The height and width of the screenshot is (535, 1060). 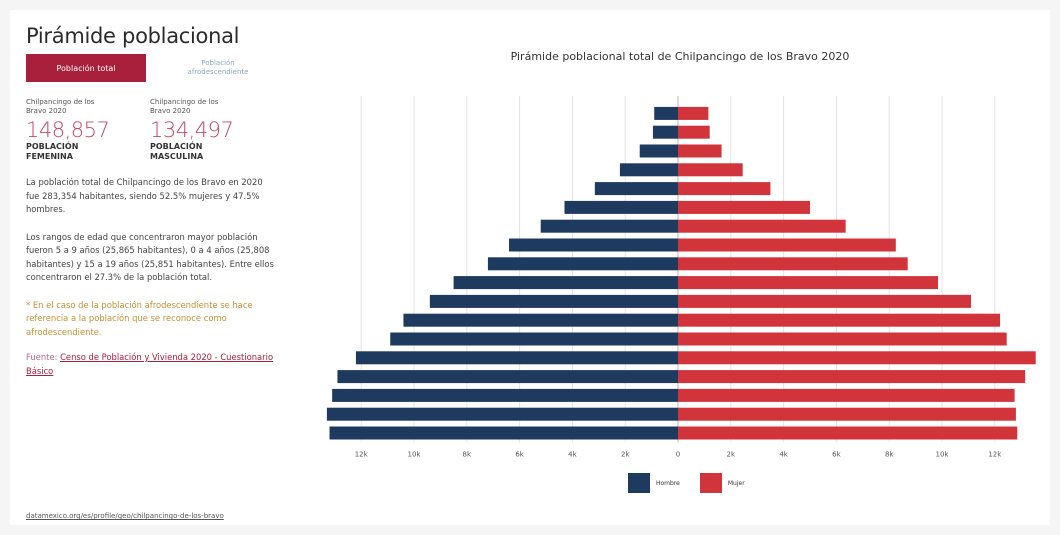 I want to click on tab-poblacion-total: Población total, so click(x=86, y=68).